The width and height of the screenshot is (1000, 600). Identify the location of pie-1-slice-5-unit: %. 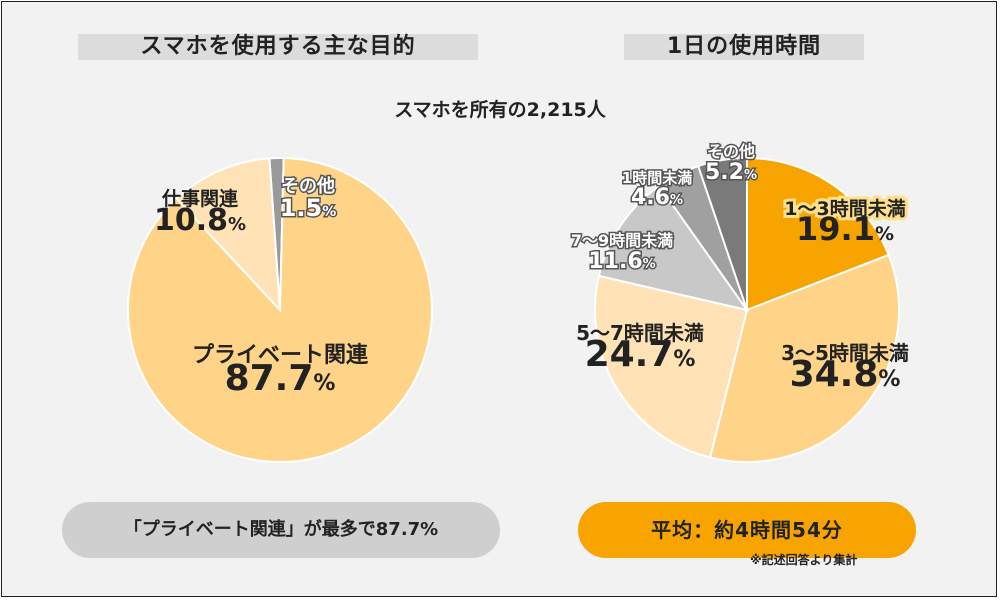
(750, 175).